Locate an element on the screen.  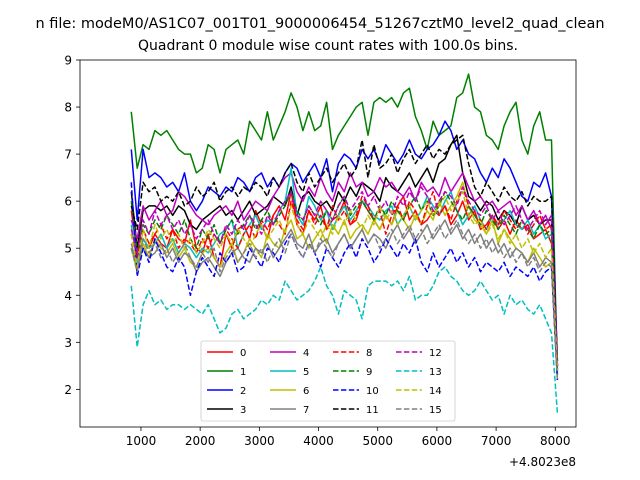
x-axis-offset-text: +4.8023e8 is located at coordinates (542, 462).